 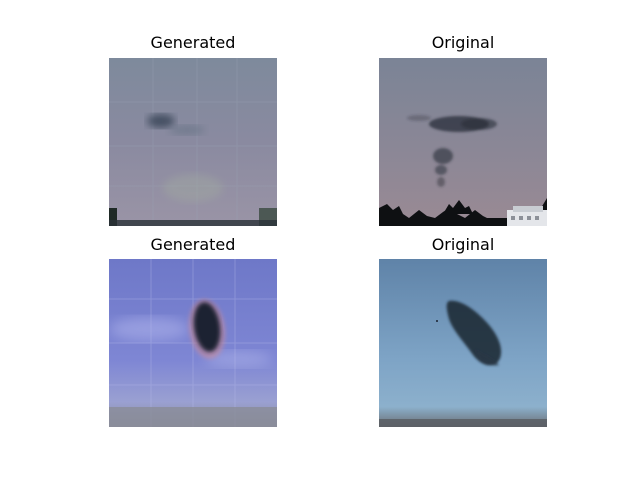 I want to click on panel-title-original-1: Original, so click(x=463, y=42).